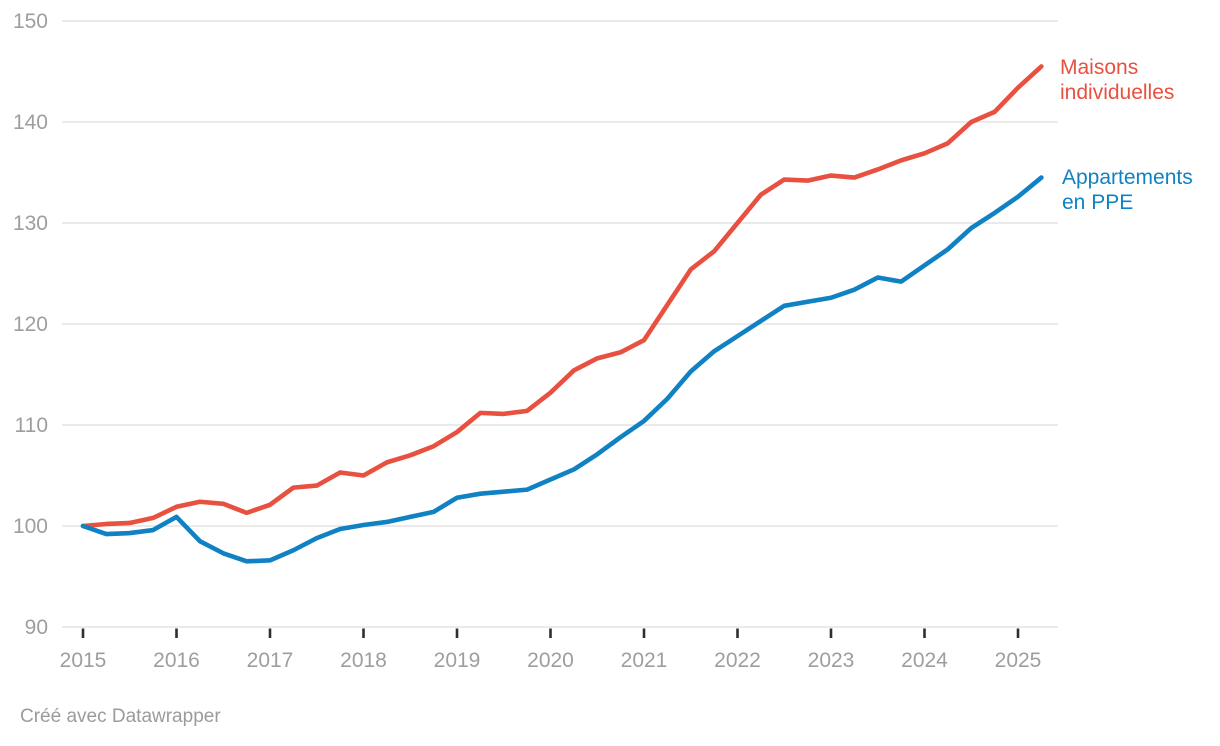 The width and height of the screenshot is (1220, 746). Describe the element at coordinates (120, 716) in the screenshot. I see `datawrapper-credit: Créé avec Datawrapper` at that location.